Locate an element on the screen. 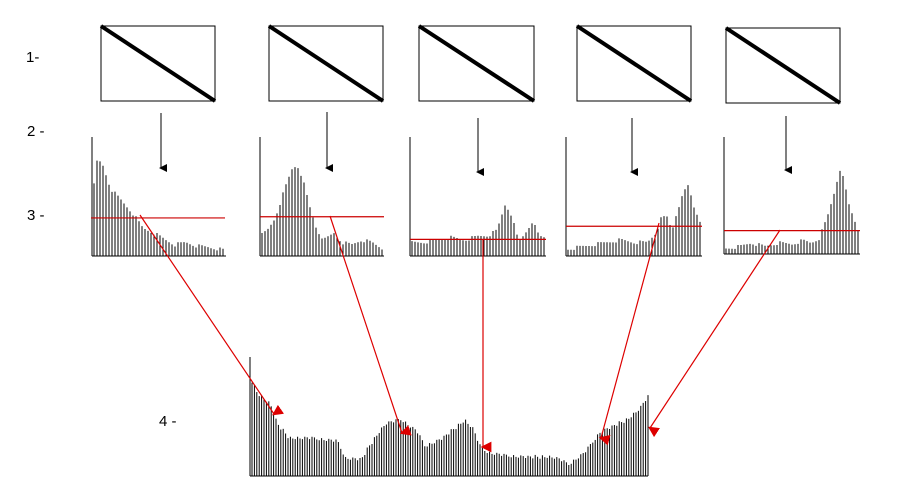 The width and height of the screenshot is (899, 503). step-3-label: 3 - is located at coordinates (36, 215).